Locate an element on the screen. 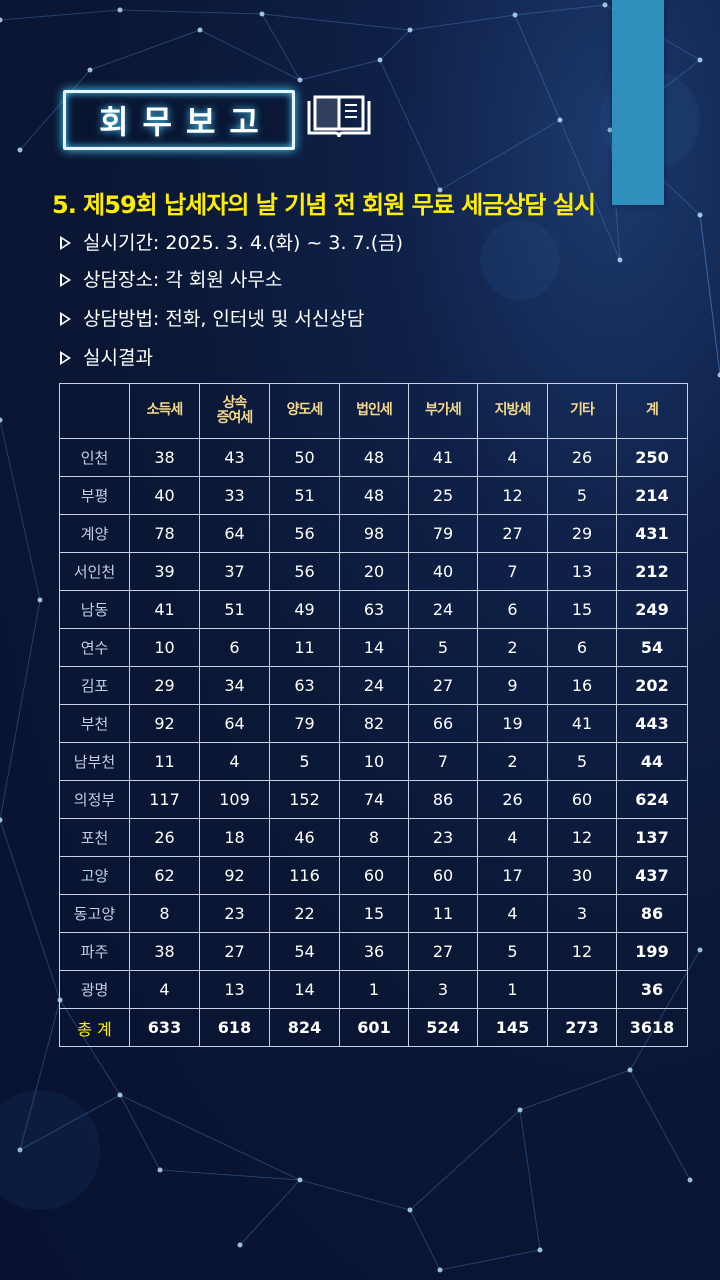 Image resolution: width=720 pixels, height=1280 pixels. value-cell: 117 is located at coordinates (164, 799).